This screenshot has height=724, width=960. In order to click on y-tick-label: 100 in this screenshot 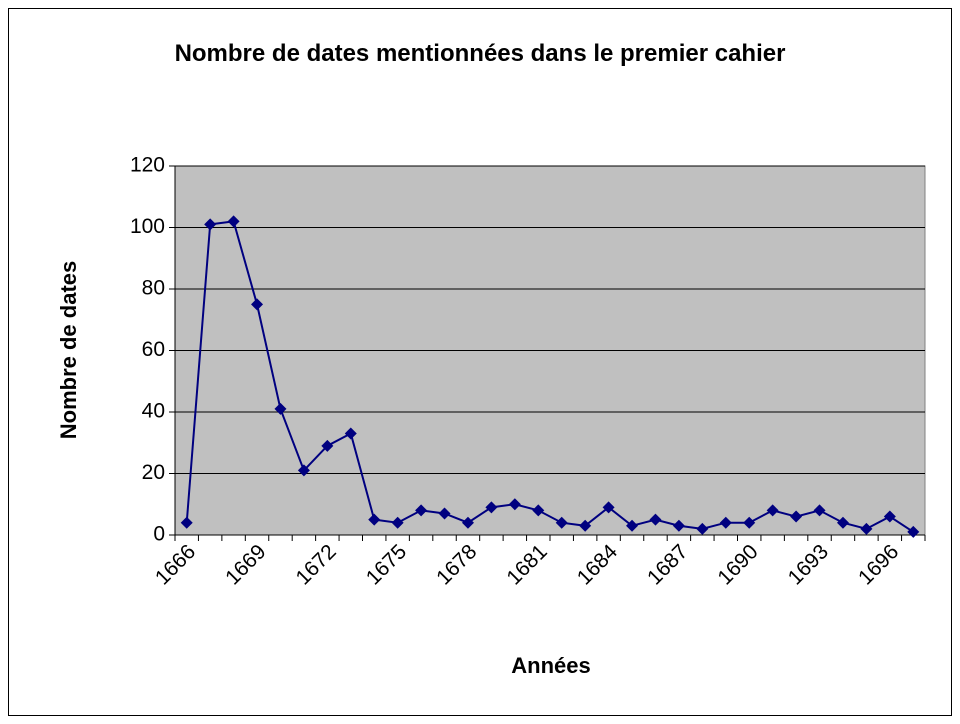, I will do `click(147, 226)`.